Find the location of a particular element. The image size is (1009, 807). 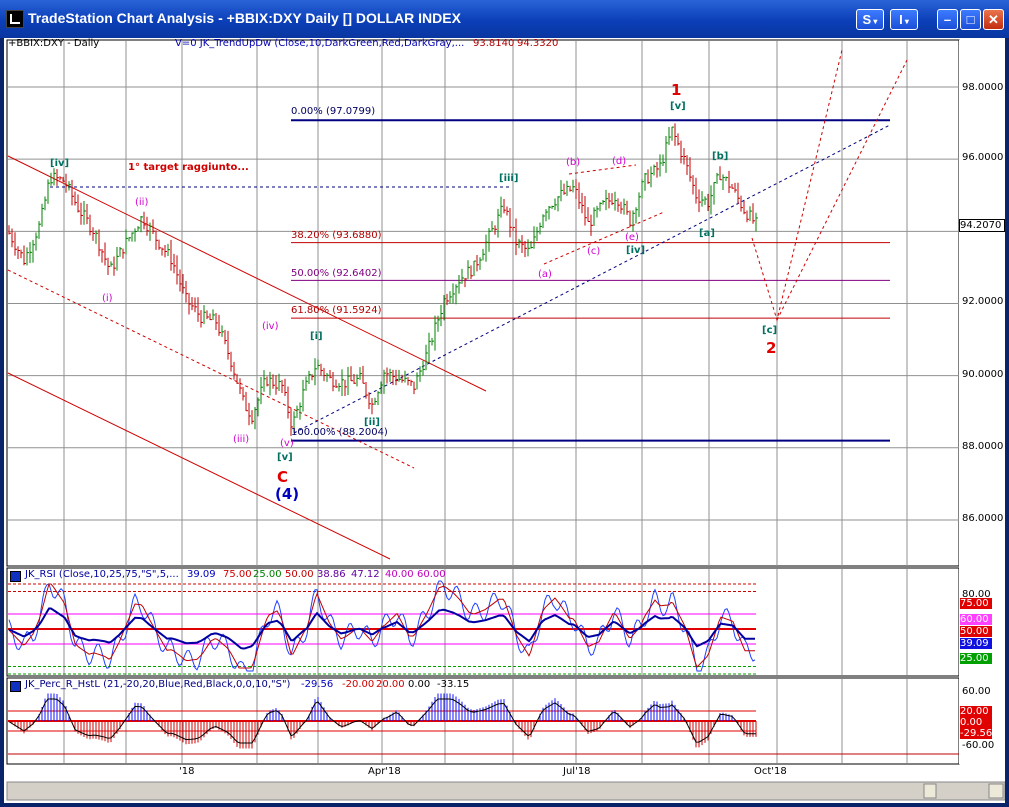

price-tick-86: 86.0000 is located at coordinates (983, 518).